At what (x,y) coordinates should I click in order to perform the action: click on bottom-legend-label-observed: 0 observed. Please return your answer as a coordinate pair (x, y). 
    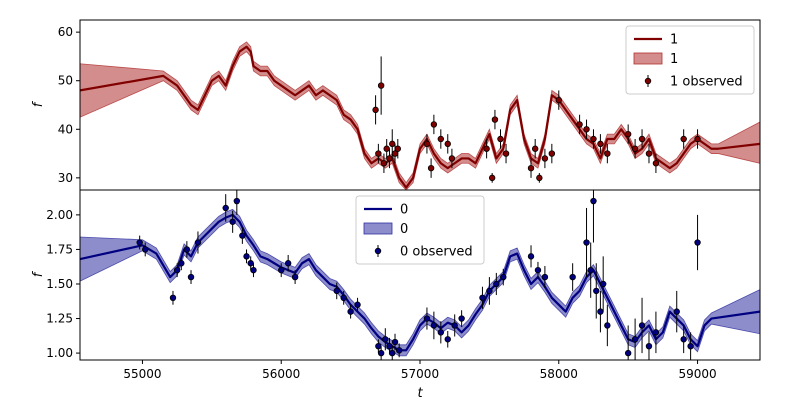
    Looking at the image, I should click on (436, 252).